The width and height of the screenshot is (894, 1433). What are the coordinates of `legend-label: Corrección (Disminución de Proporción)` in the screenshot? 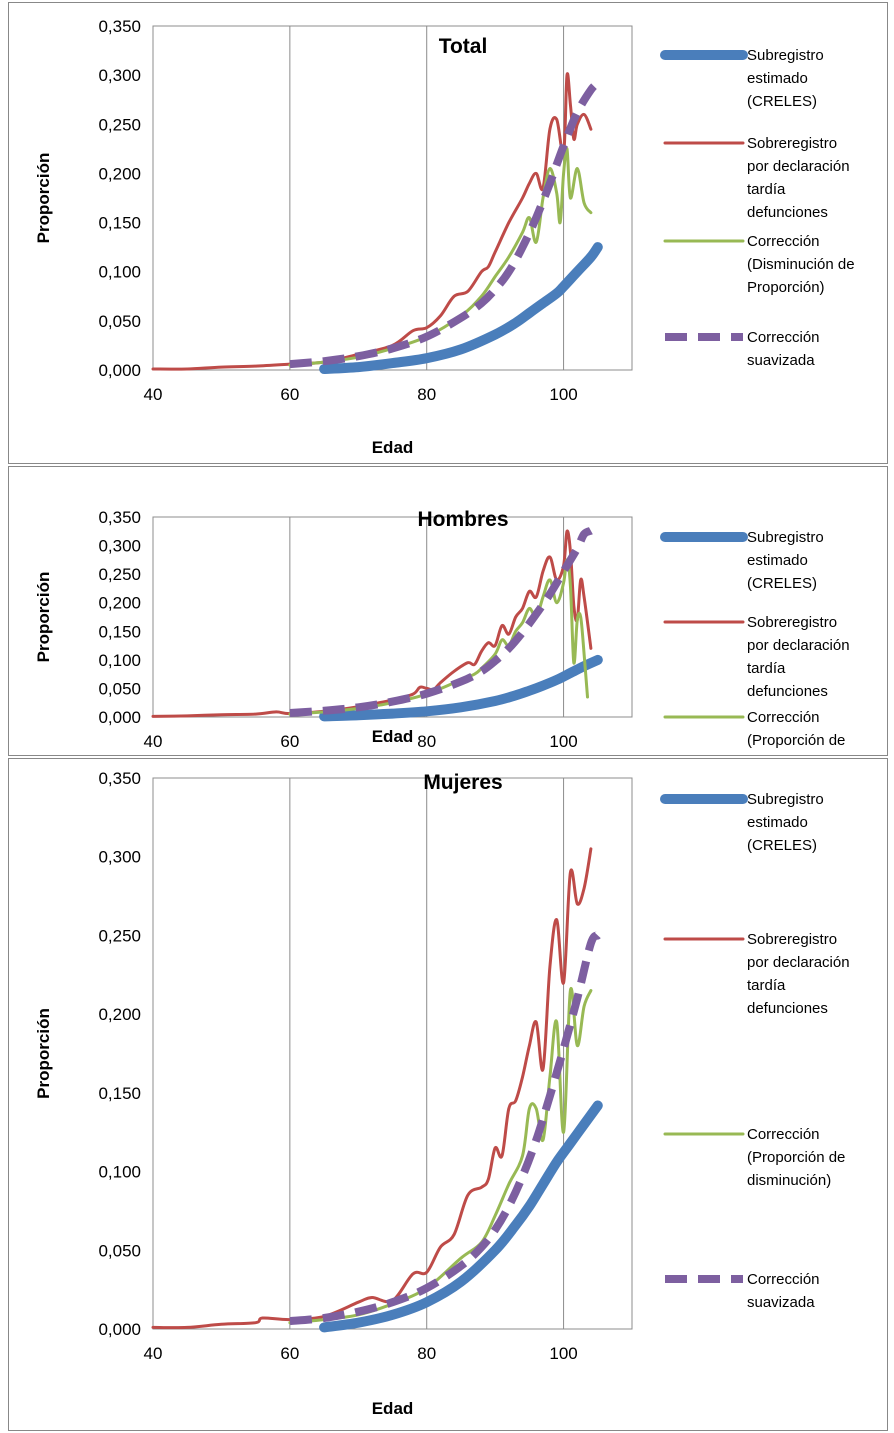 It's located at (801, 264).